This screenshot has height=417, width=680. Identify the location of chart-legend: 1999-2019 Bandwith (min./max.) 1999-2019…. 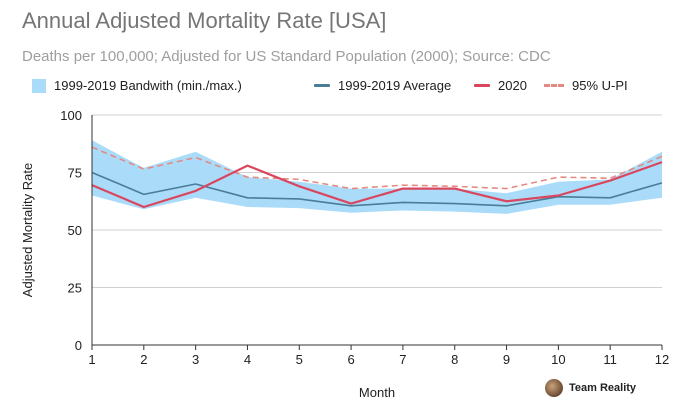
(340, 88).